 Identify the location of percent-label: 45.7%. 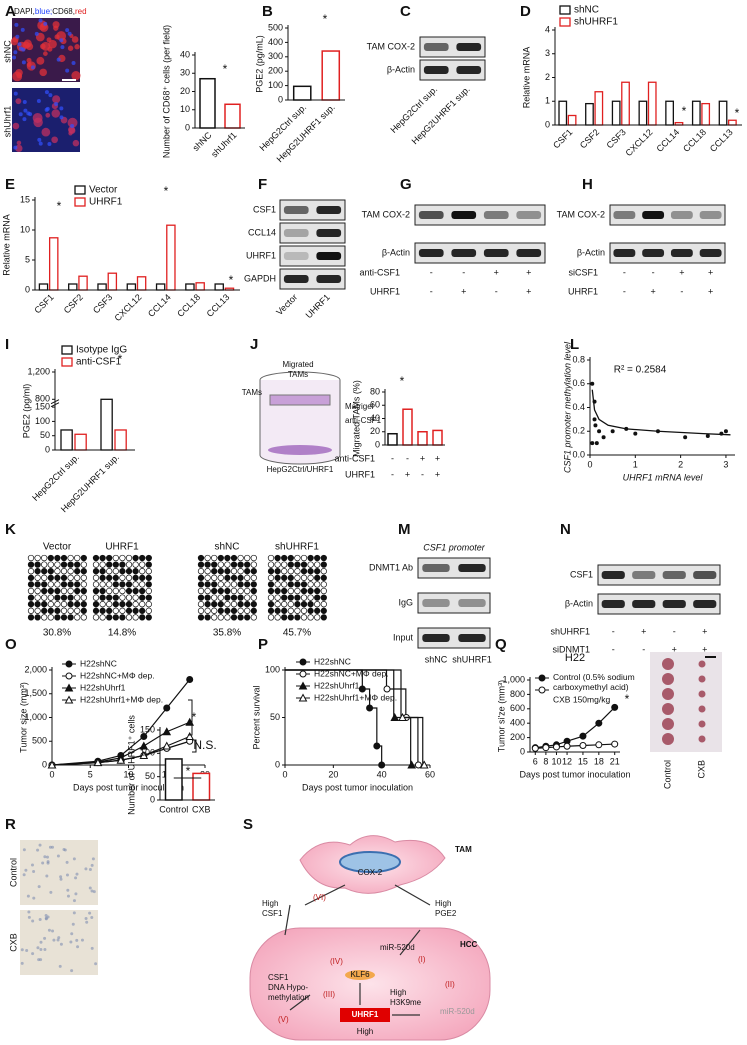
(297, 633).